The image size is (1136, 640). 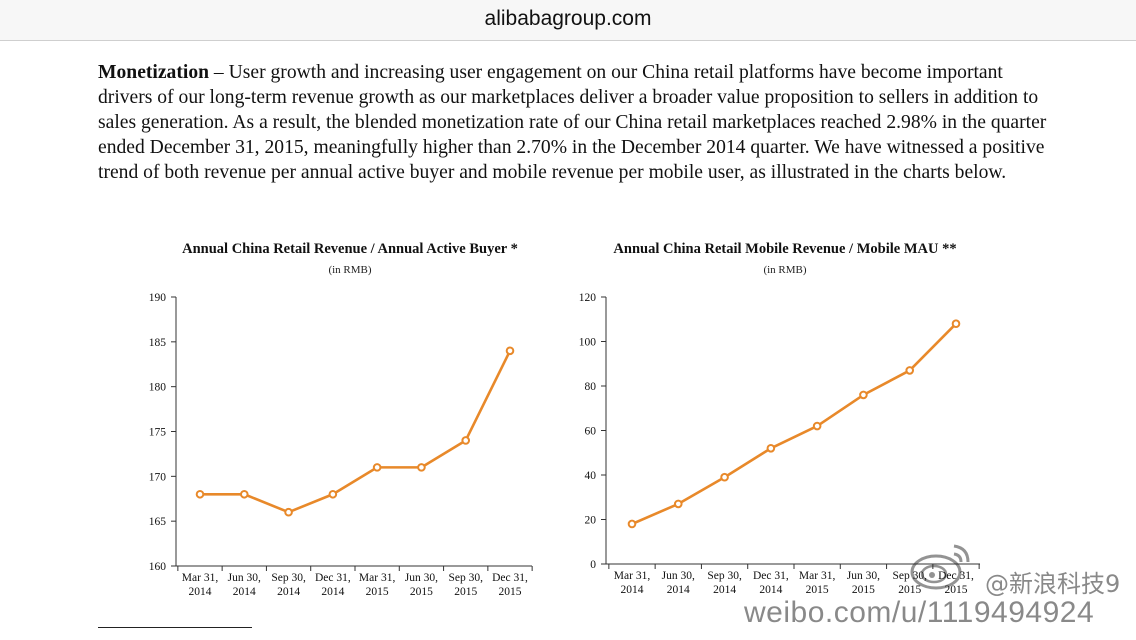 I want to click on y-tick-label: 160, so click(x=158, y=567).